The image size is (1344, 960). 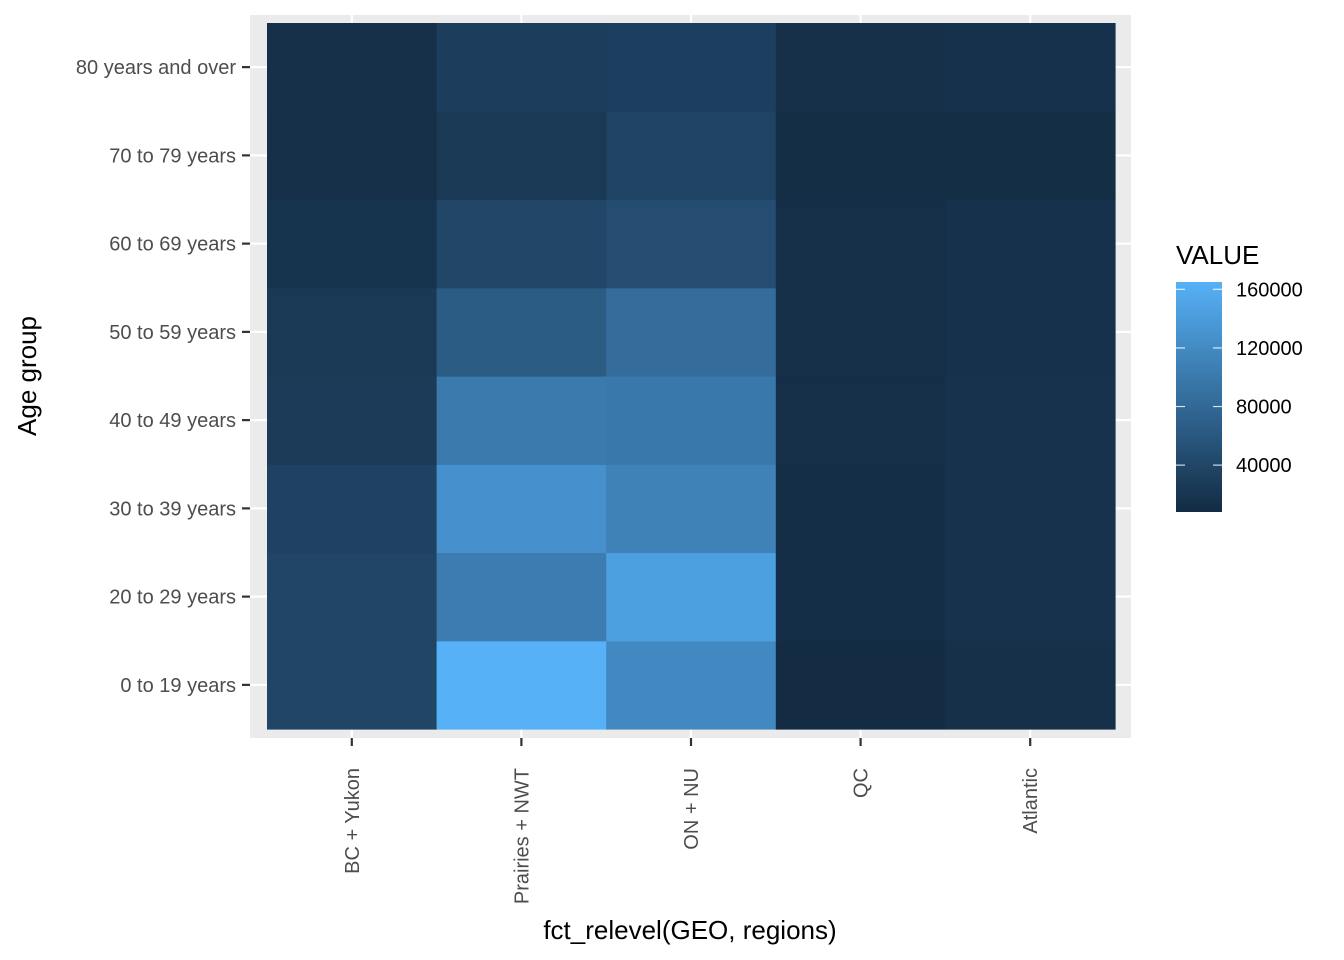 What do you see at coordinates (1199, 397) in the screenshot?
I see `colorbar` at bounding box center [1199, 397].